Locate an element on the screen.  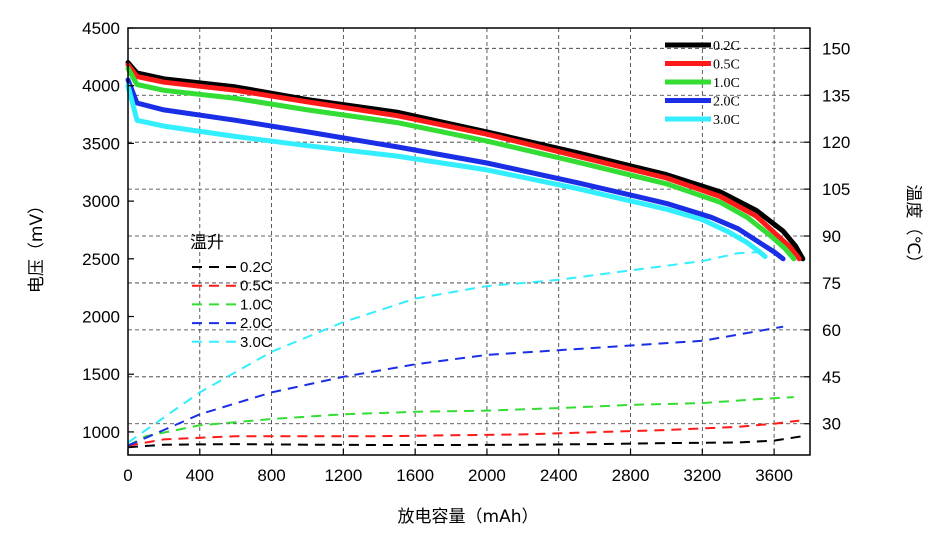
y-left-tick-label: 4000 is located at coordinates (101, 86).